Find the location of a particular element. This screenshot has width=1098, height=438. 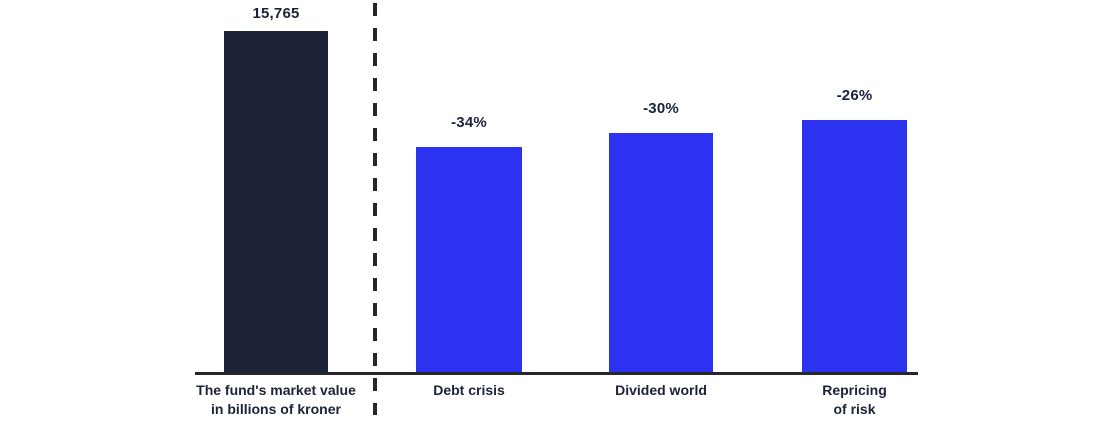

bar-category-label-divided-world: Divided world is located at coordinates (661, 390).